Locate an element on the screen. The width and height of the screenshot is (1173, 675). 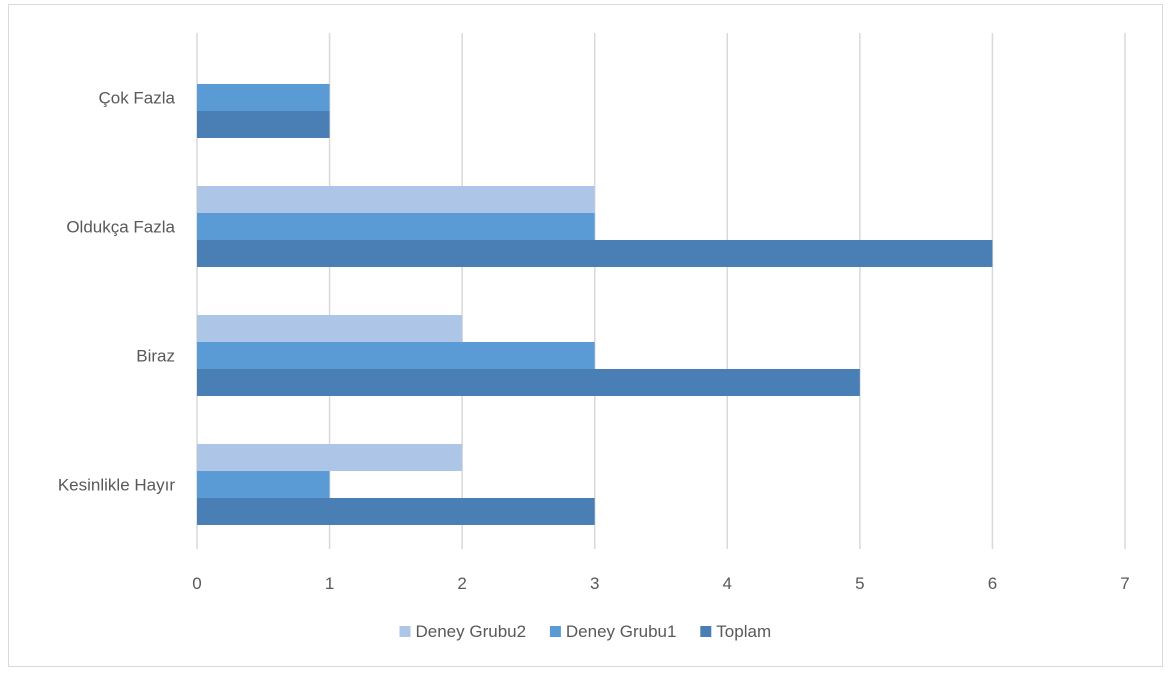
category-label-biraz: Biraz is located at coordinates (155, 356).